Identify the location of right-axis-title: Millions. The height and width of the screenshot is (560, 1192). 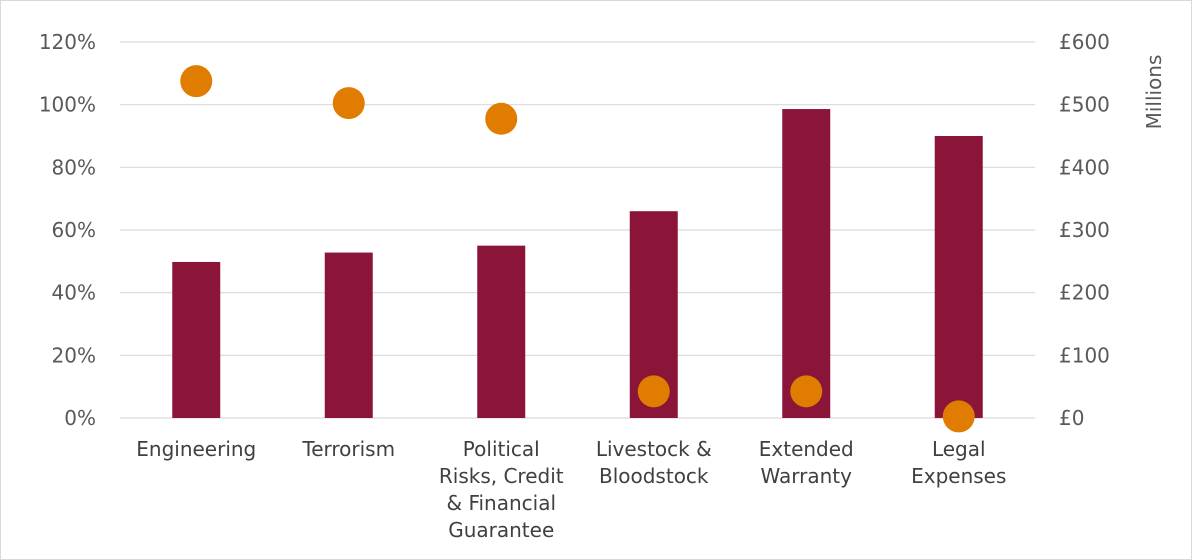
(1154, 92).